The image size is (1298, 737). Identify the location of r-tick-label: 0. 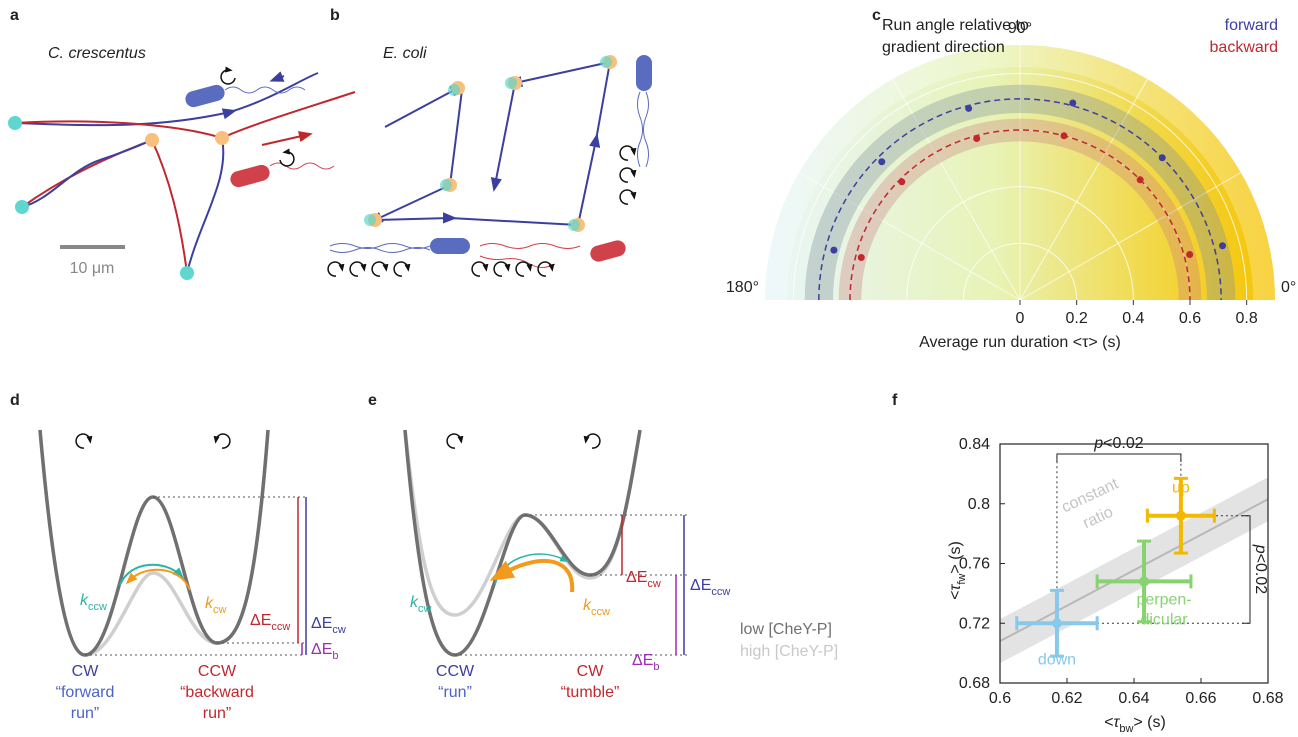
(1020, 318).